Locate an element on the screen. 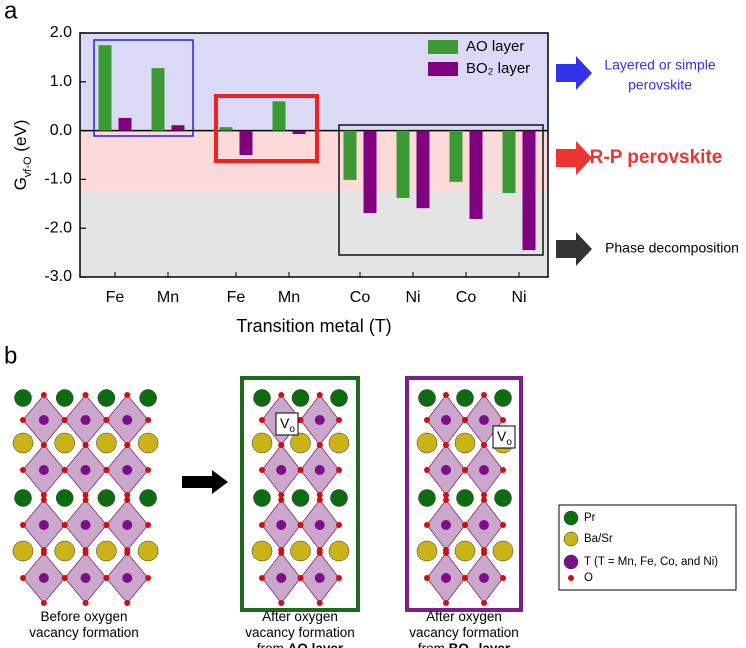 The width and height of the screenshot is (746, 648). vacancy-box is located at coordinates (287, 424).